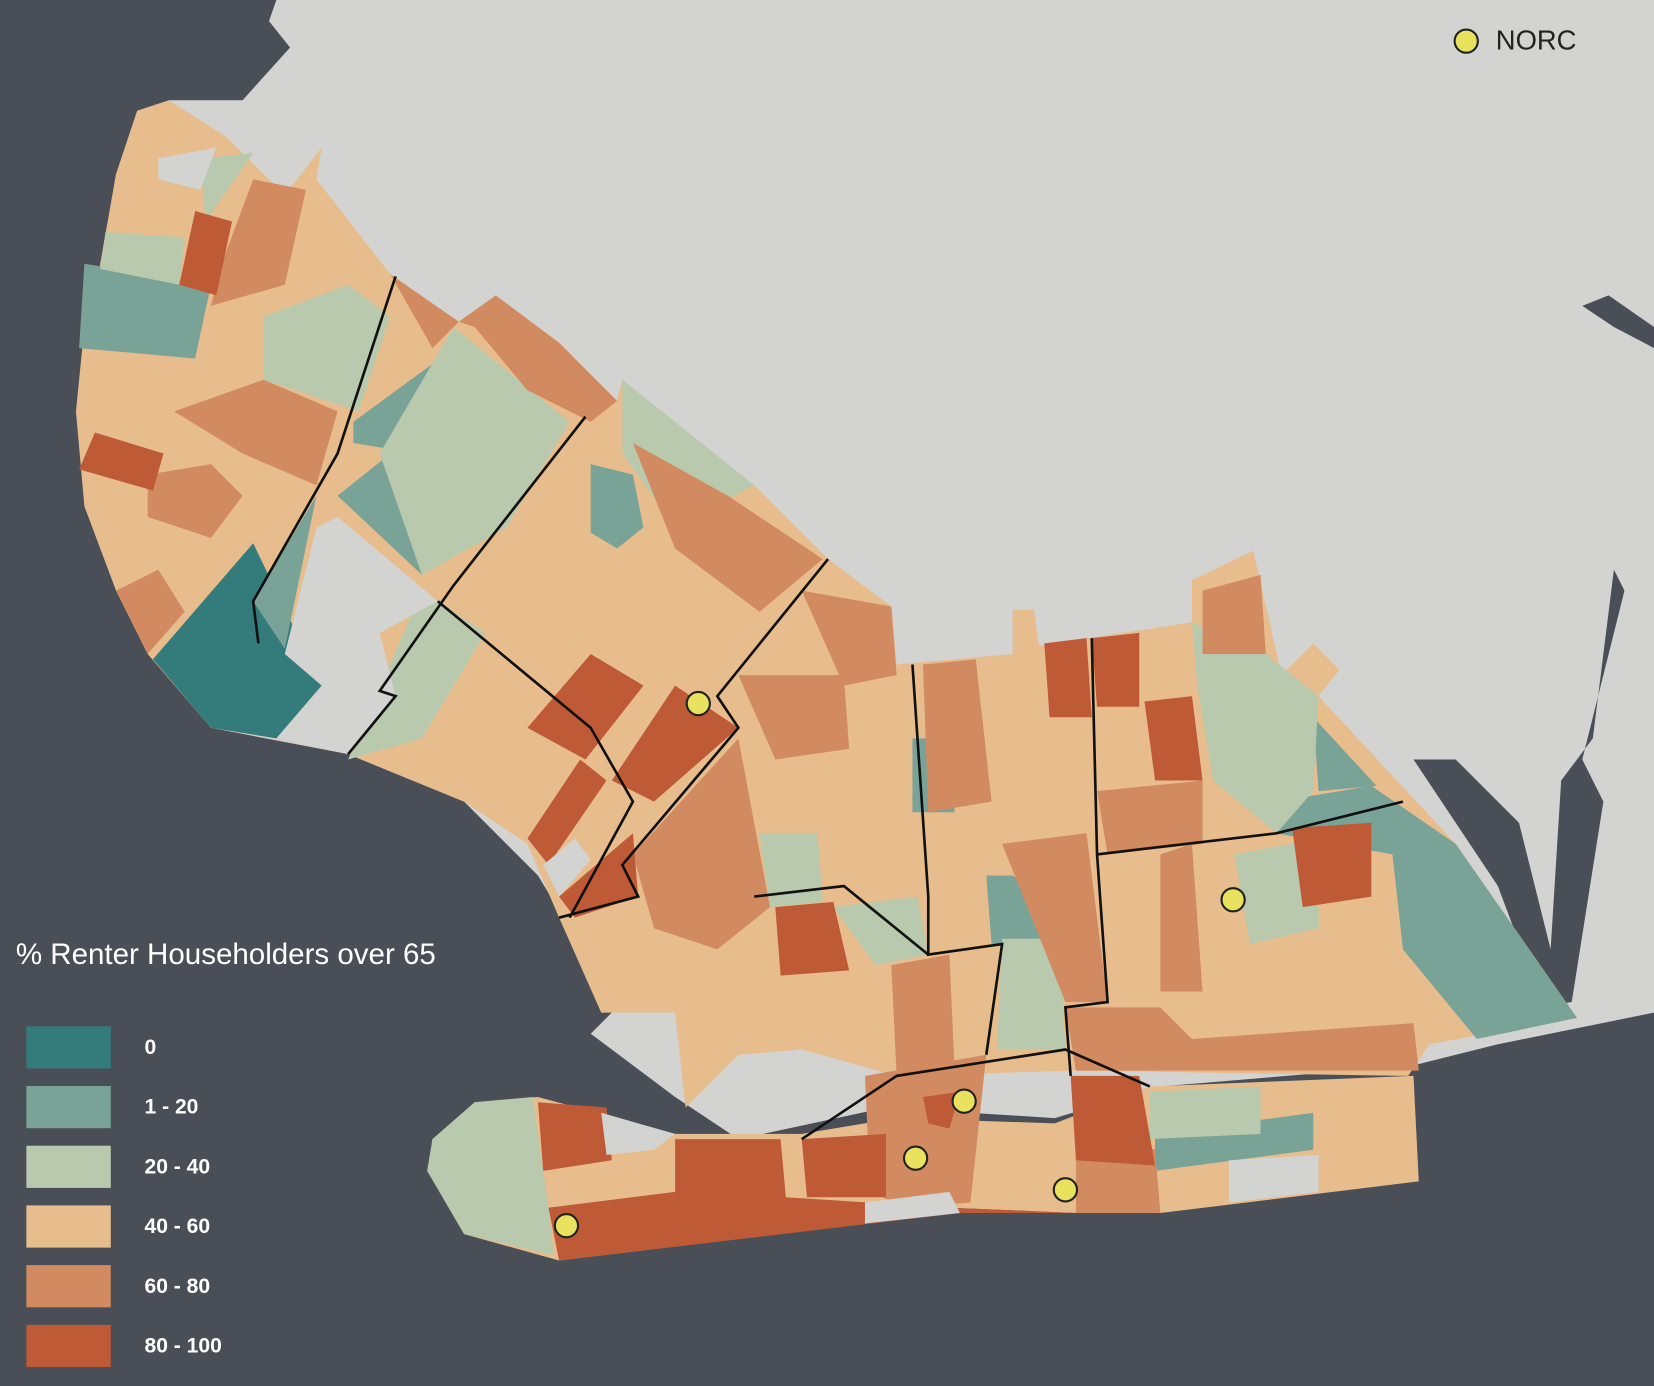 This screenshot has width=1654, height=1386. What do you see at coordinates (1536, 39) in the screenshot?
I see `key-label: NORC` at bounding box center [1536, 39].